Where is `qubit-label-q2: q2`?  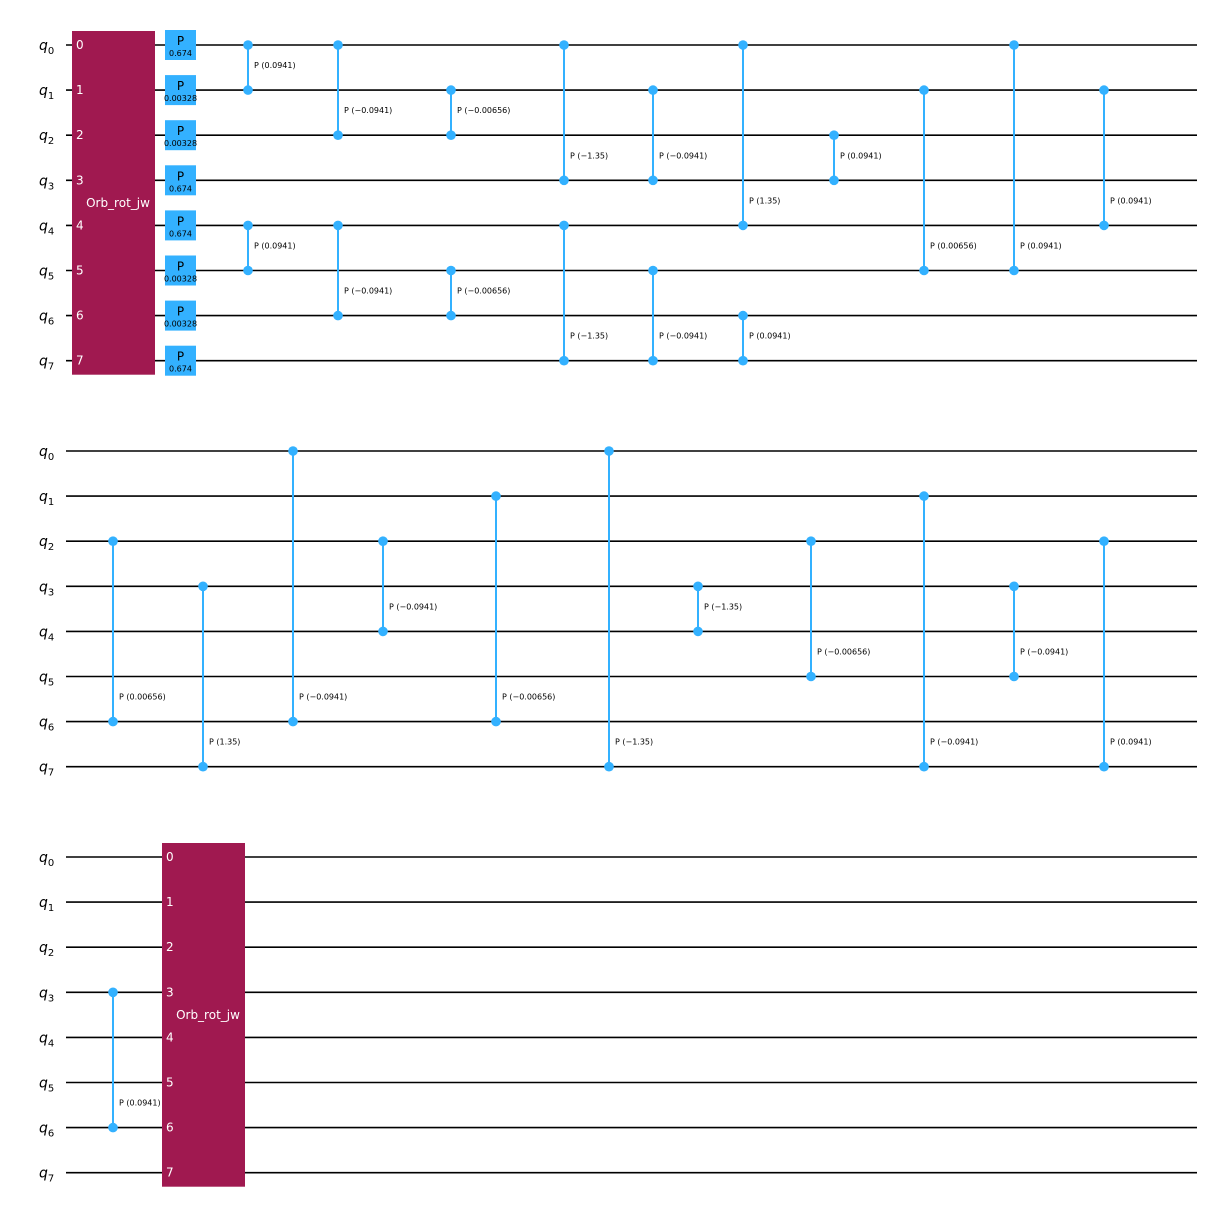
qubit-label-q2: q2 is located at coordinates (46, 543).